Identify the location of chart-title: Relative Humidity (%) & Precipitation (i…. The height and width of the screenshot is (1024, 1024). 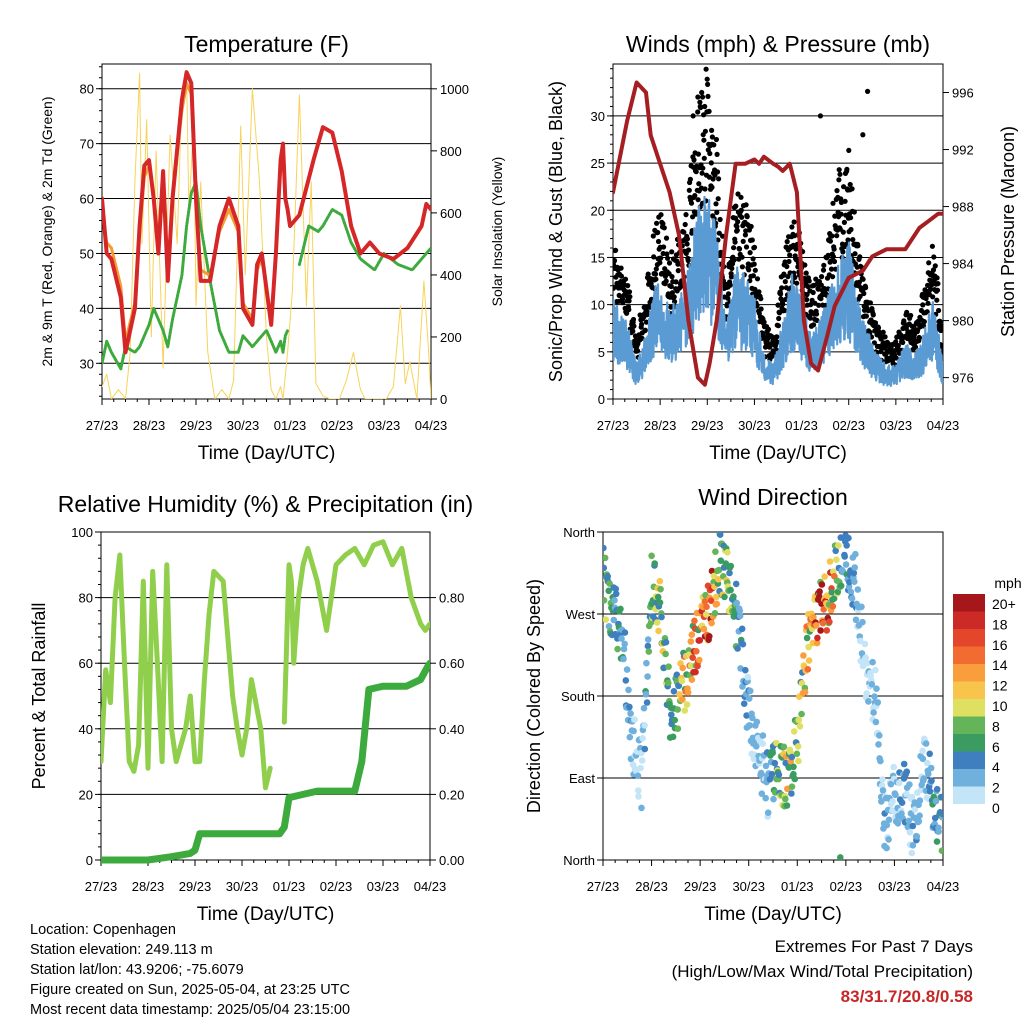
(265, 504).